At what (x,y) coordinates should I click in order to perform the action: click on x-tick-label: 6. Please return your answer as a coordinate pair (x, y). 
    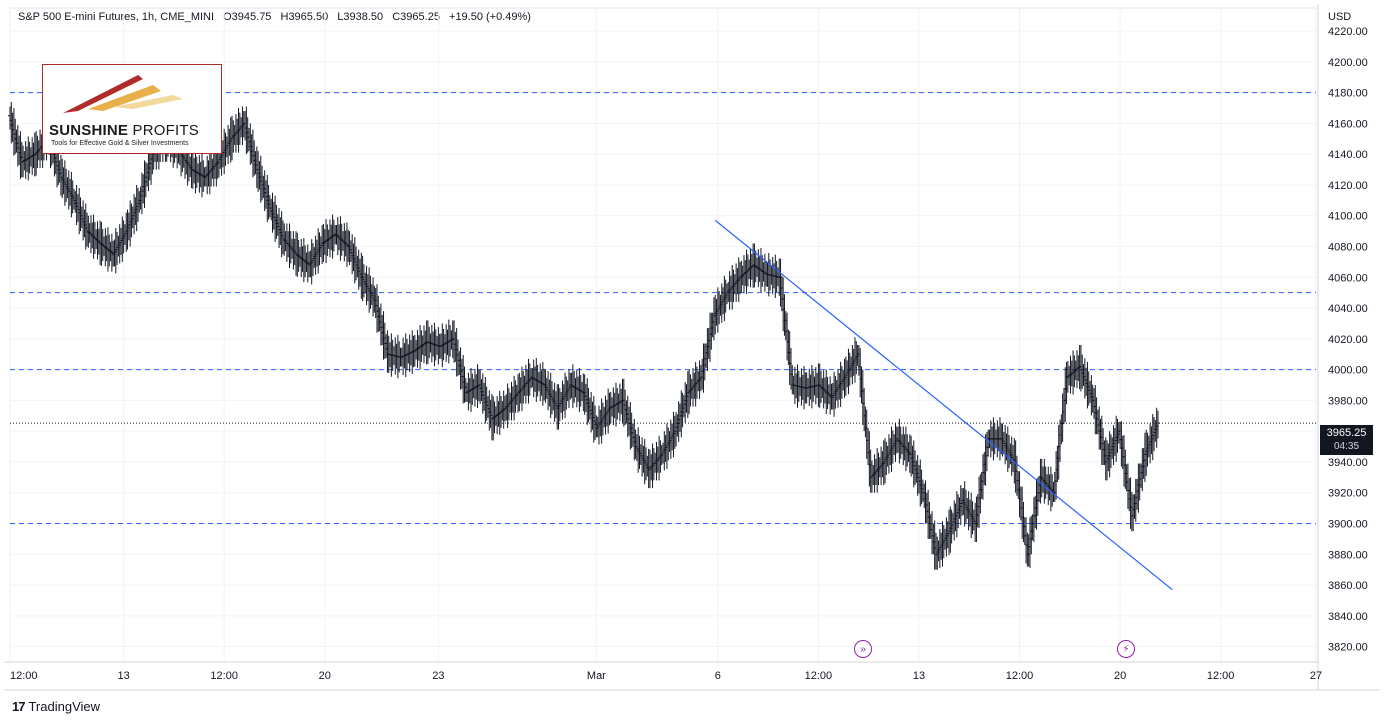
    Looking at the image, I should click on (718, 676).